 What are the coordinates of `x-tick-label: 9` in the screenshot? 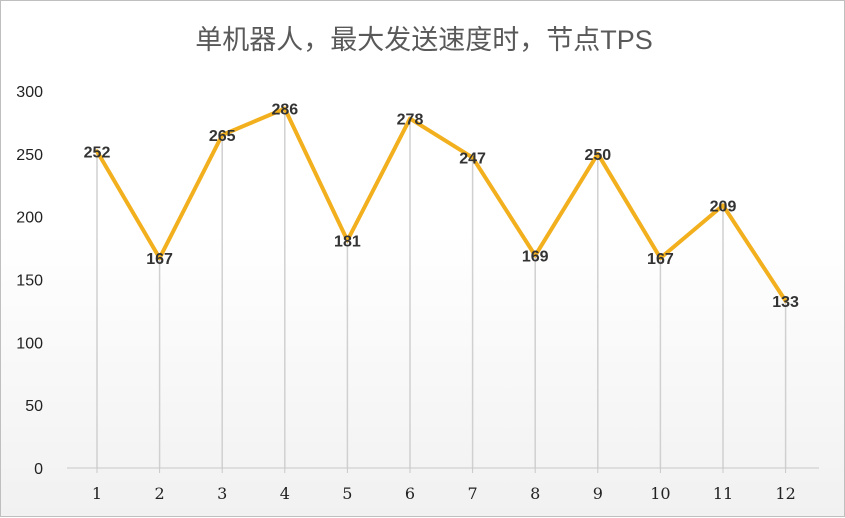 It's located at (598, 493).